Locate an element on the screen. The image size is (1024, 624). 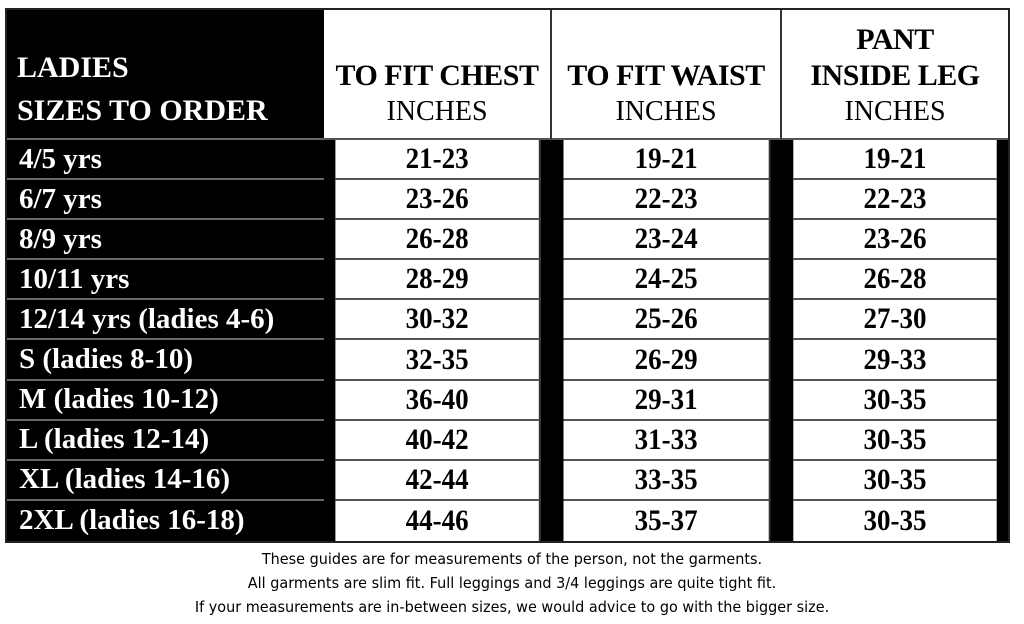
waist-cell: 19-21 is located at coordinates (667, 160).